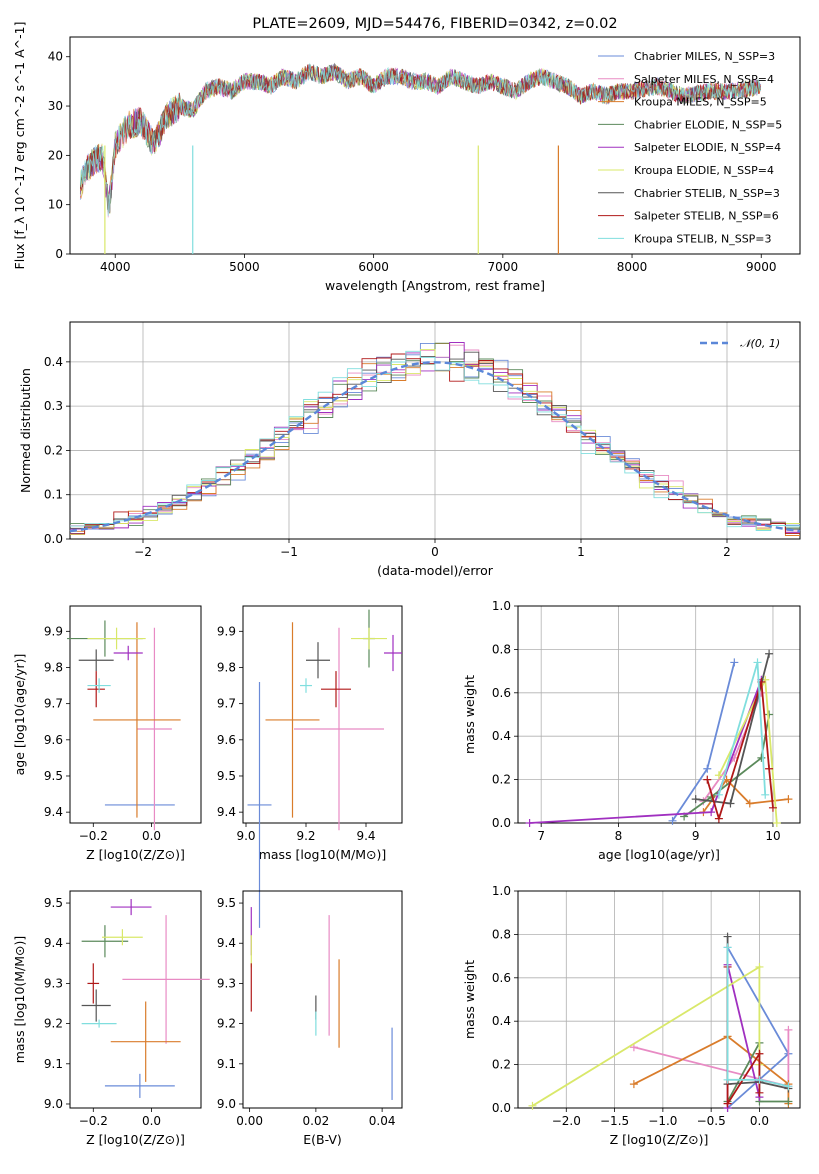 The height and width of the screenshot is (1174, 819). What do you see at coordinates (322, 1139) in the screenshot?
I see `x-axis-label: E(B-V)` at bounding box center [322, 1139].